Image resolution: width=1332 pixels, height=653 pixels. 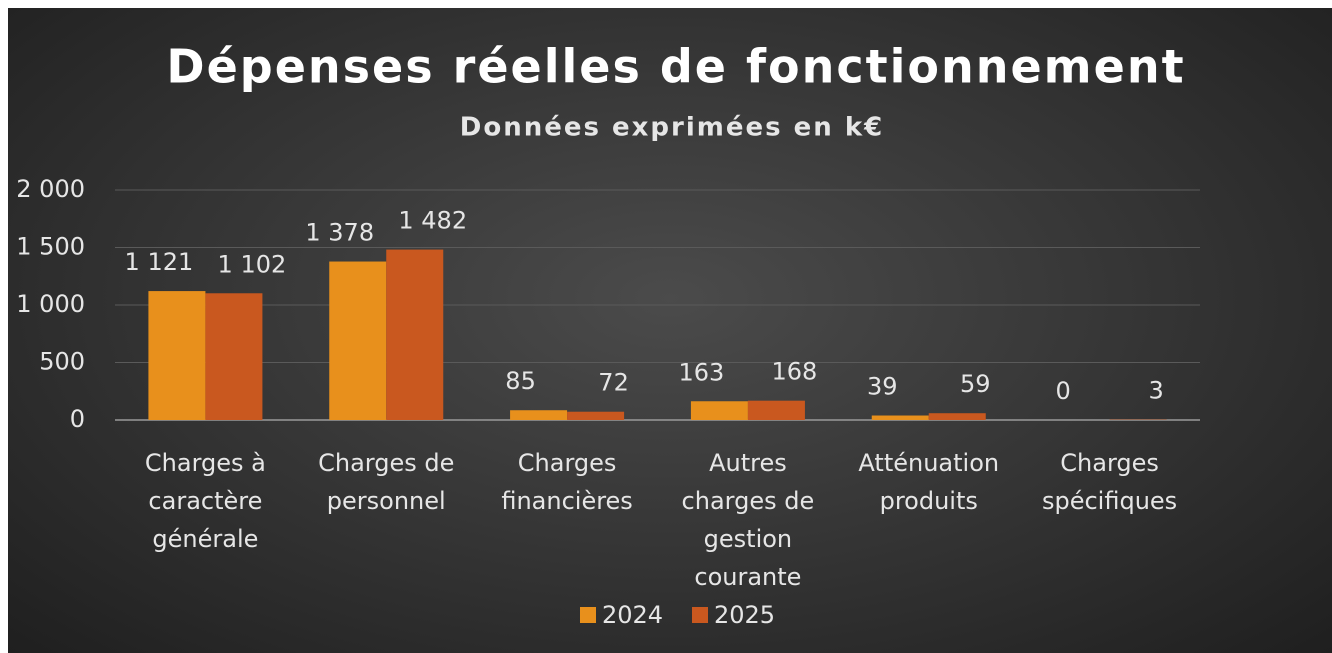 What do you see at coordinates (1155, 391) in the screenshot?
I see `value-label: 3` at bounding box center [1155, 391].